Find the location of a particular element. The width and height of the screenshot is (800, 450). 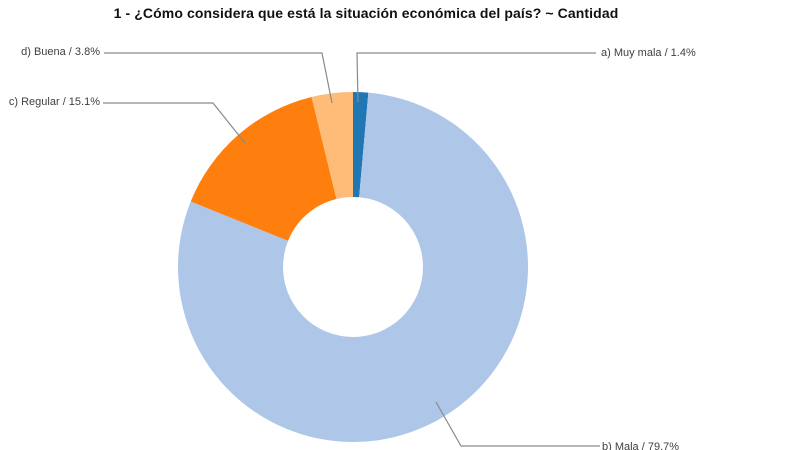

callout-label-mala: b) Mala / 79.7% is located at coordinates (641, 445).